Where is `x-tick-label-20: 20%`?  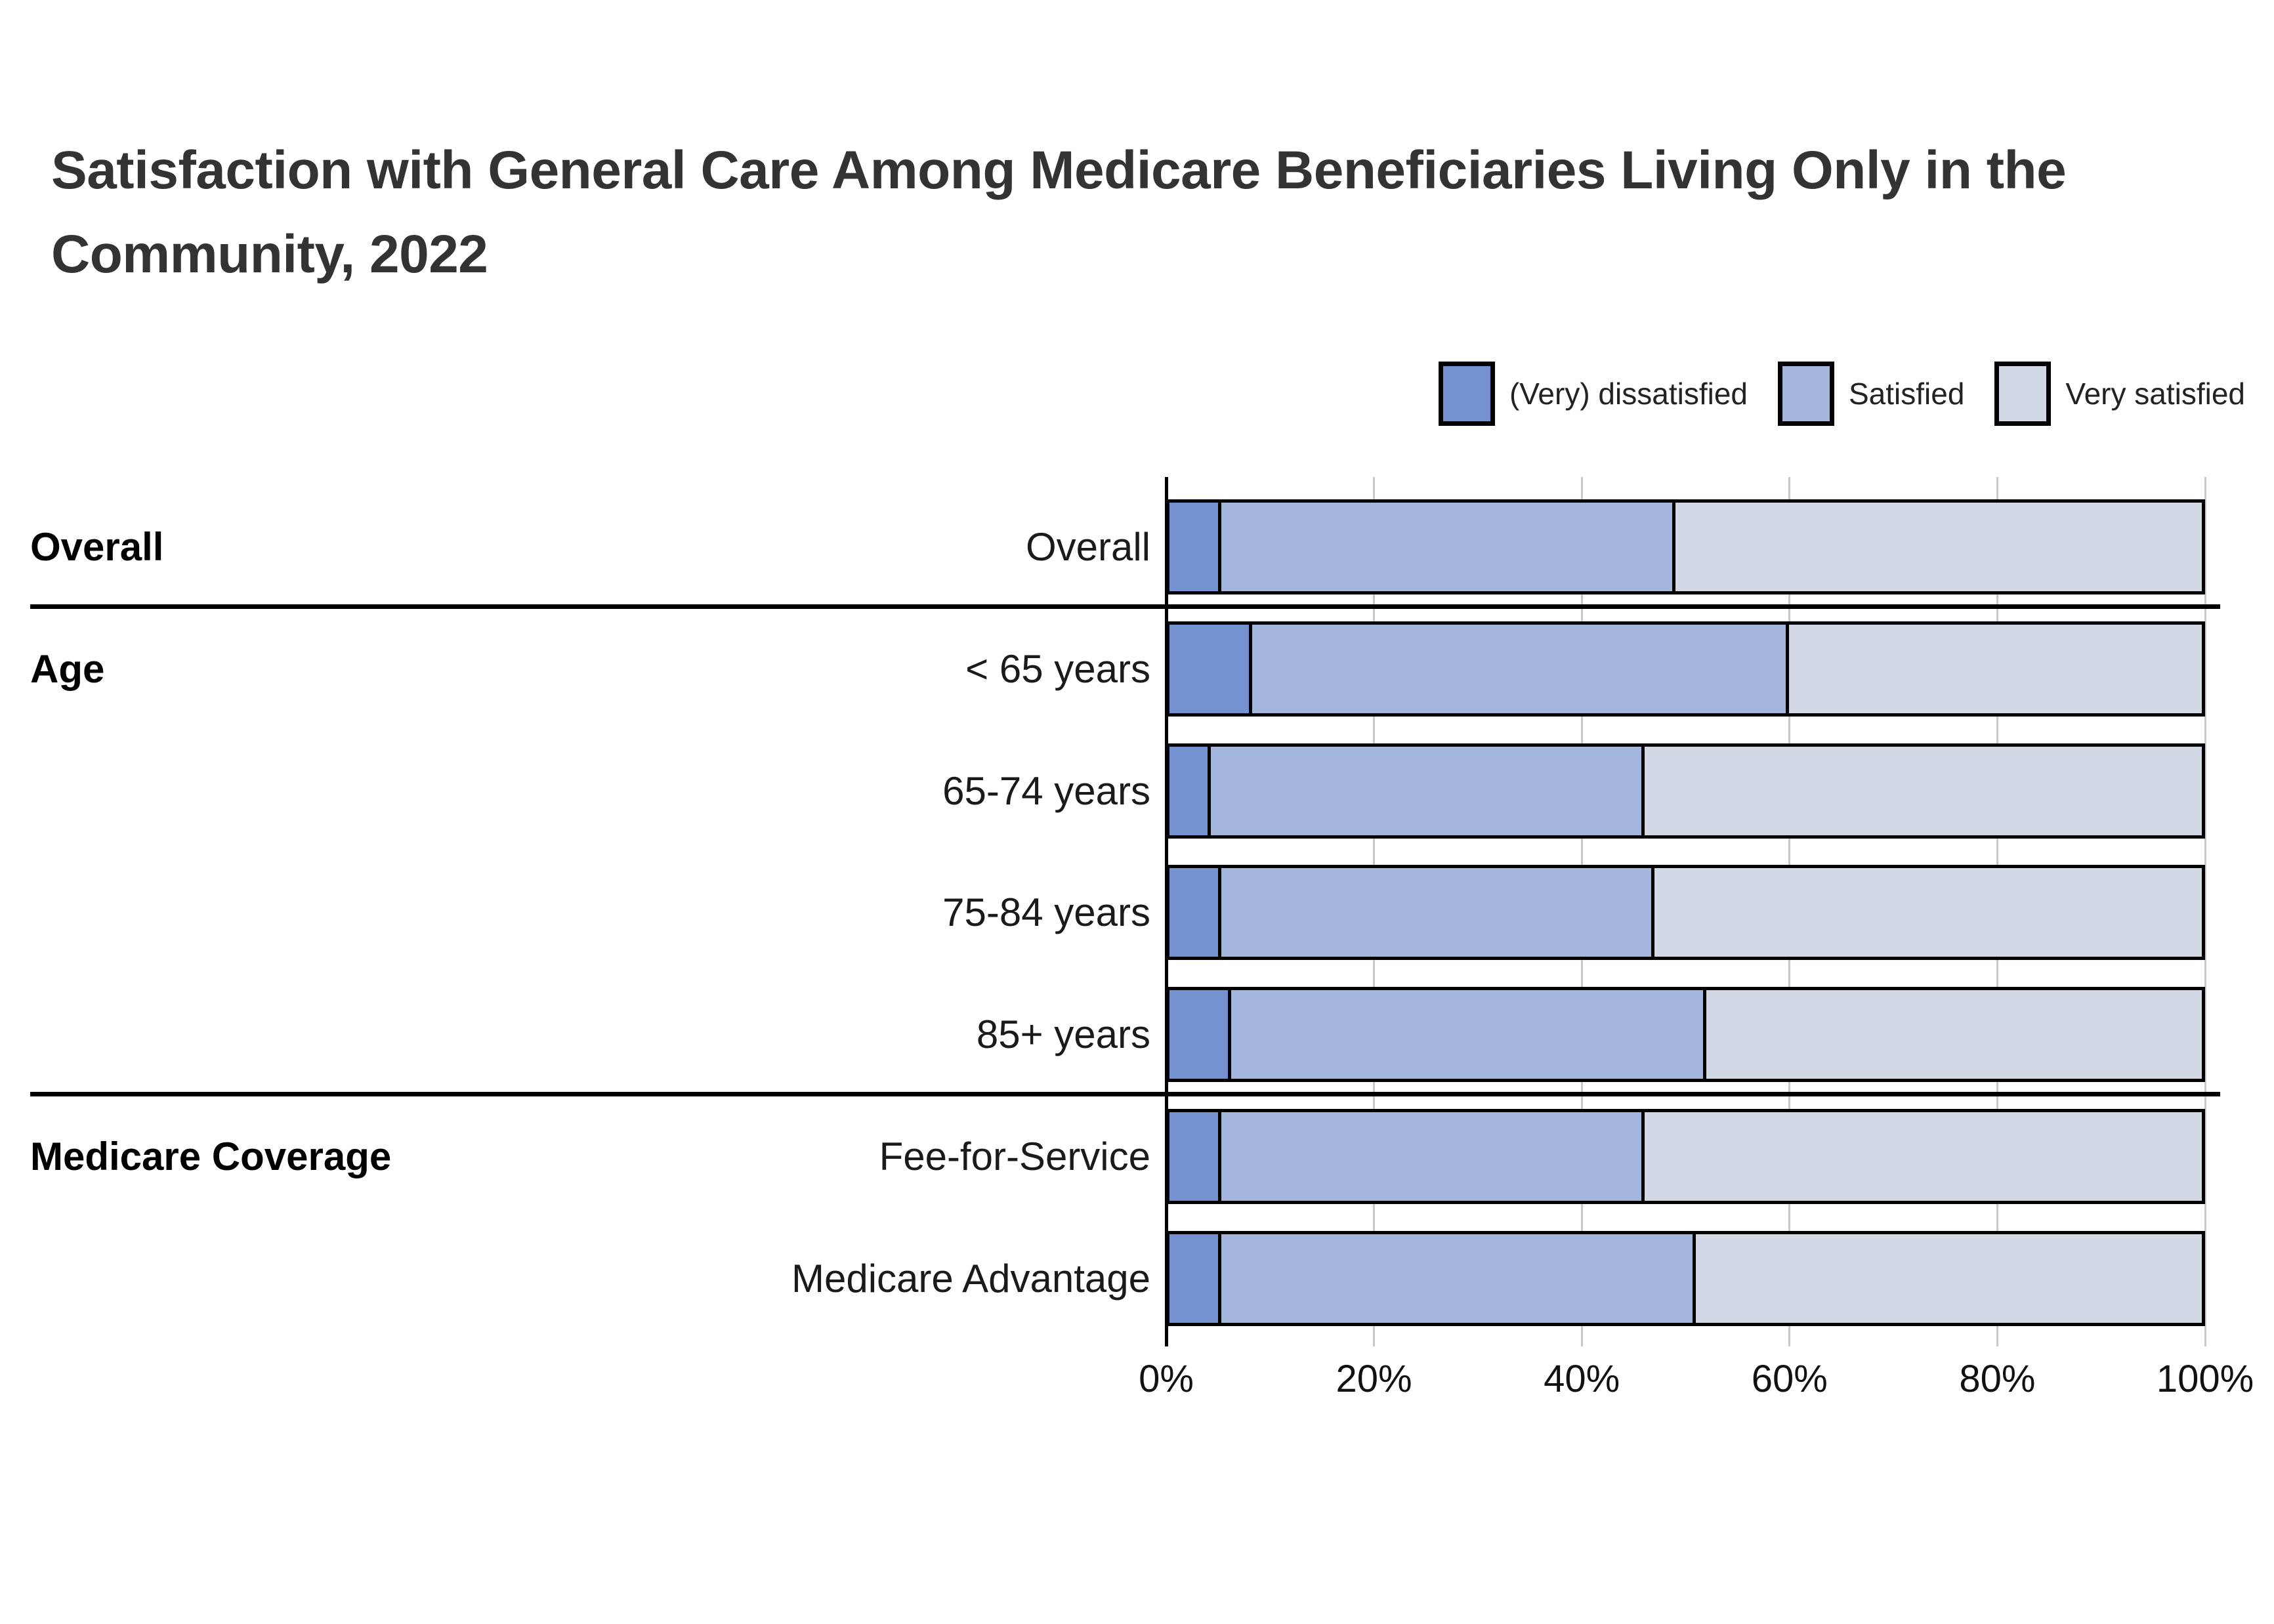 x-tick-label-20: 20% is located at coordinates (1374, 1379).